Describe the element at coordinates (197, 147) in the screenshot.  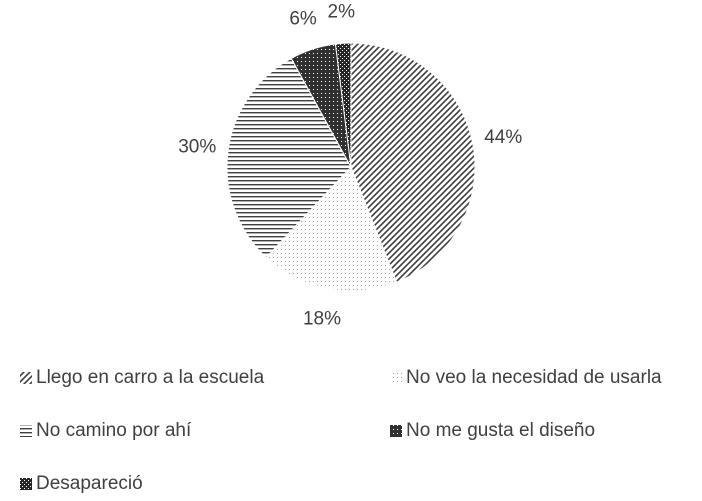
I see `data-label: 30%` at that location.